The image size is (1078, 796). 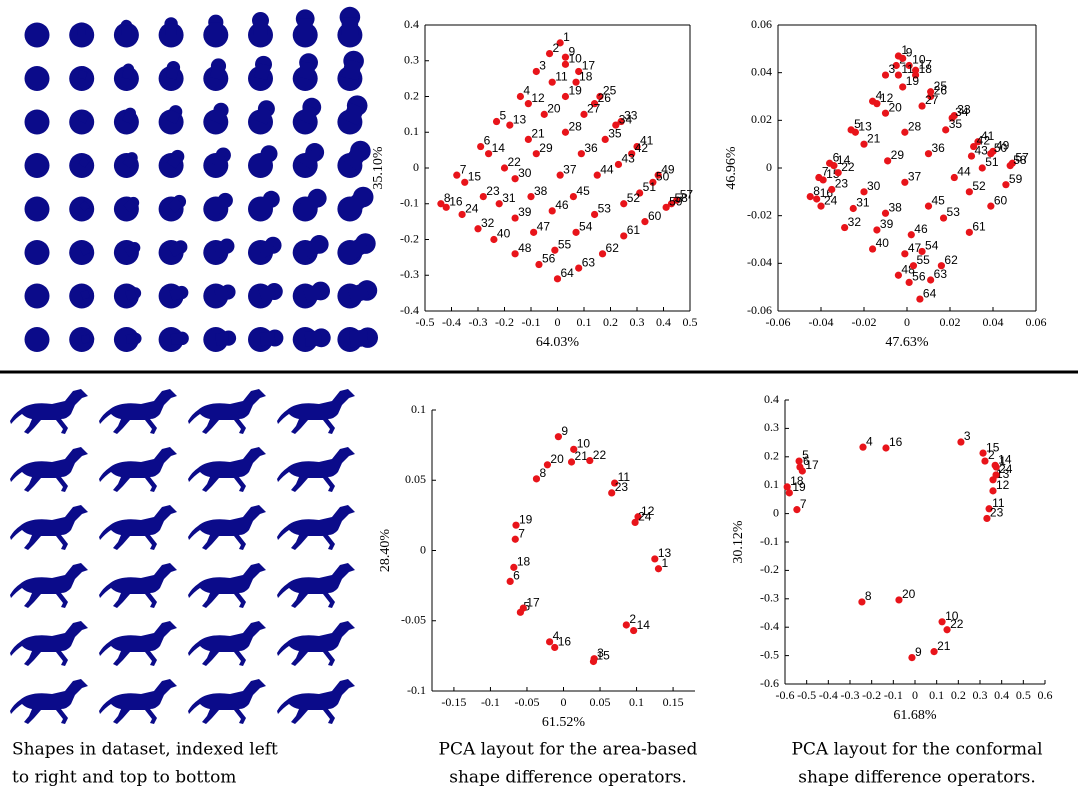 What do you see at coordinates (687, 194) in the screenshot?
I see `point-label: 57` at bounding box center [687, 194].